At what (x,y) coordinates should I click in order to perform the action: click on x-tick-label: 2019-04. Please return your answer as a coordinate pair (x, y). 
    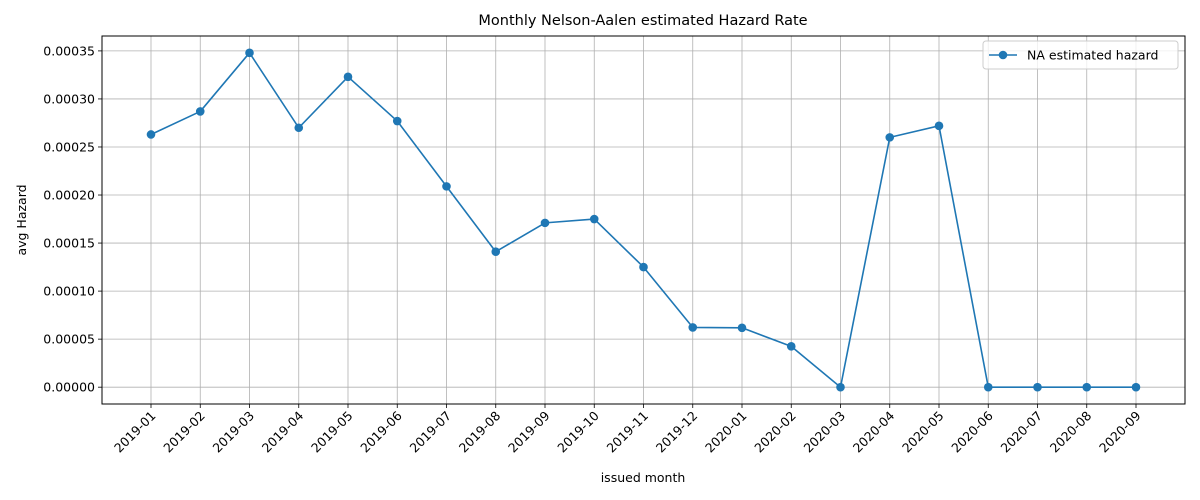
    Looking at the image, I should click on (283, 432).